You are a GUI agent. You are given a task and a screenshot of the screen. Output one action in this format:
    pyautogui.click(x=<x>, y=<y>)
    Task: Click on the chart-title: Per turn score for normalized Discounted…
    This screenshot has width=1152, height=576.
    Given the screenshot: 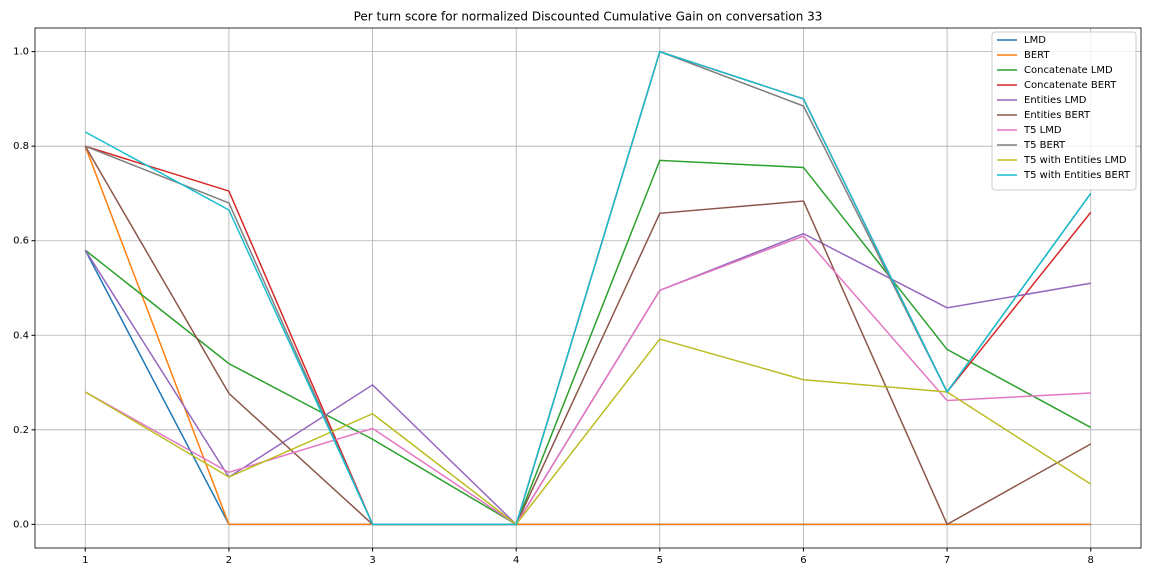 What is the action you would take?
    pyautogui.click(x=588, y=17)
    